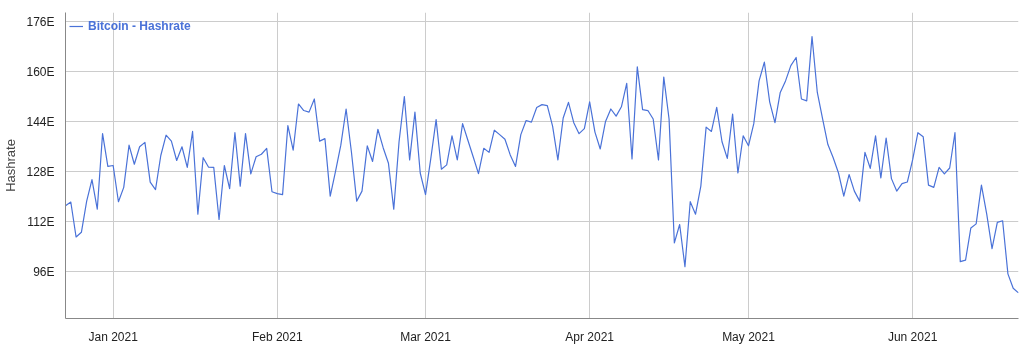 The image size is (1024, 346). Describe the element at coordinates (40, 171) in the screenshot. I see `y-tick-label: 128E` at that location.